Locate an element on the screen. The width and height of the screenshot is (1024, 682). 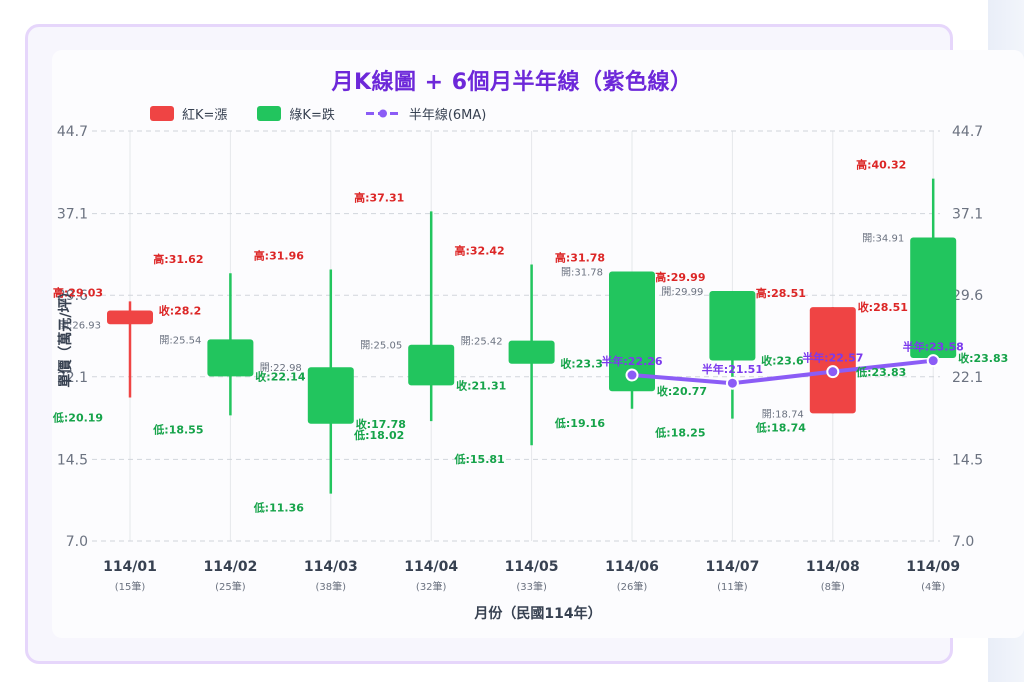
value-label: 收:22.14 is located at coordinates (280, 376).